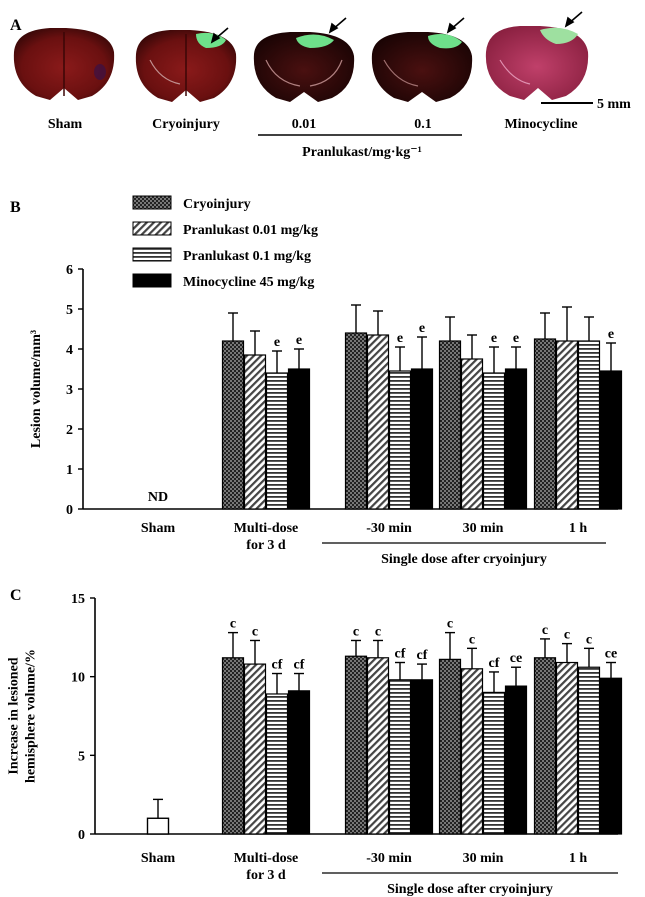 Image resolution: width=645 pixels, height=897 pixels. I want to click on y-tick-label: 1, so click(69, 470).